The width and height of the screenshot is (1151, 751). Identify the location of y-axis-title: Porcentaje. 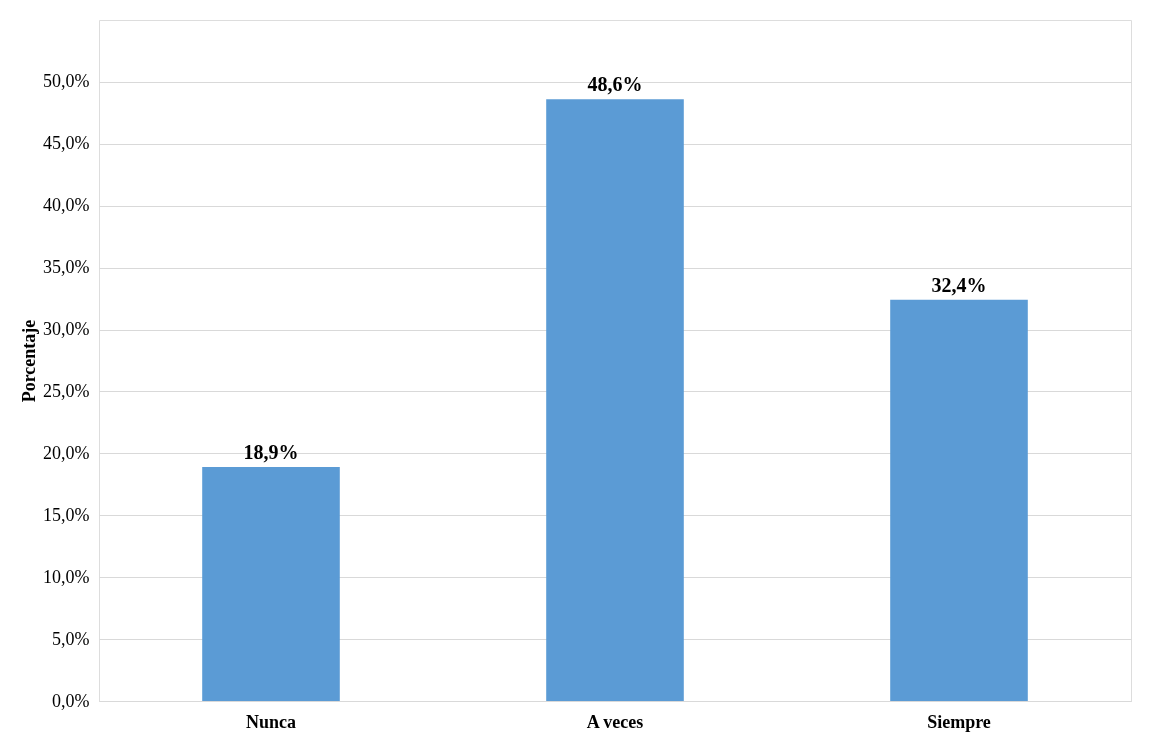
(29, 361).